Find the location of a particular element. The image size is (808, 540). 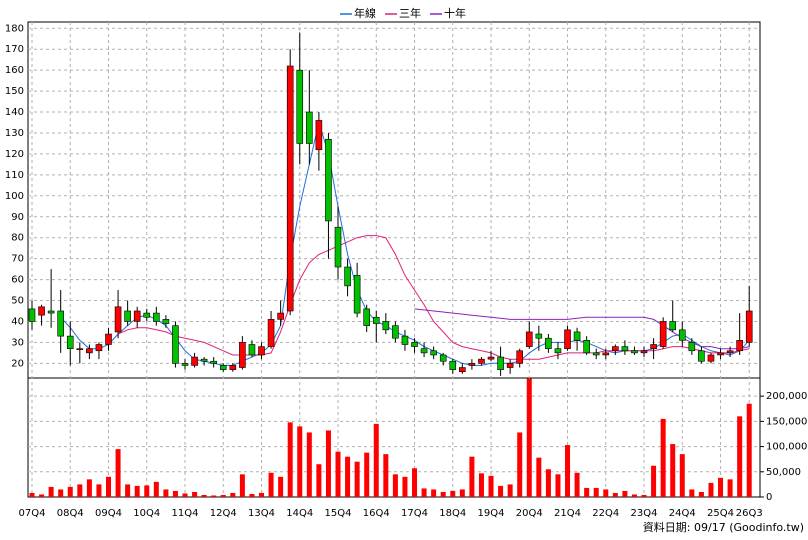

x-tick-label: 14Q4 is located at coordinates (299, 513).